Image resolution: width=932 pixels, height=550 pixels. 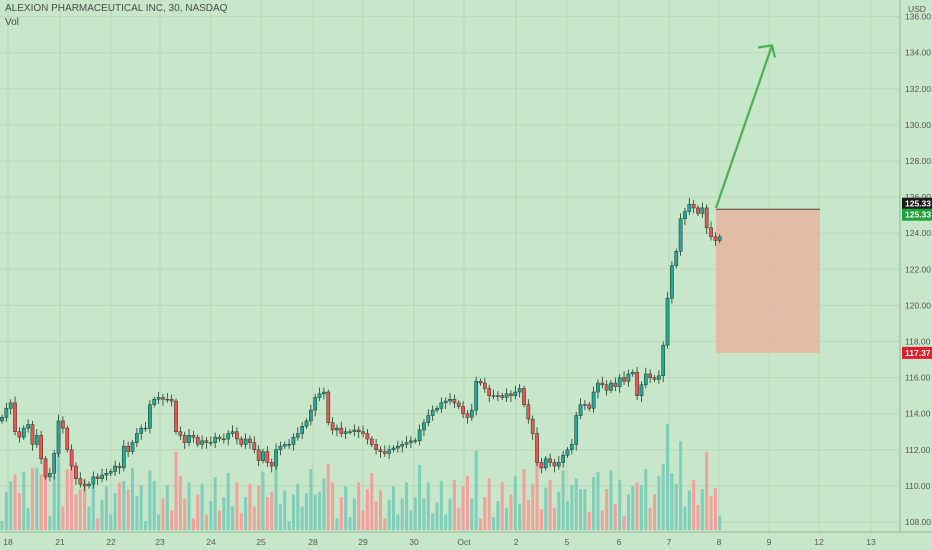 I want to click on price-tick-label: 120.00, so click(x=918, y=305).